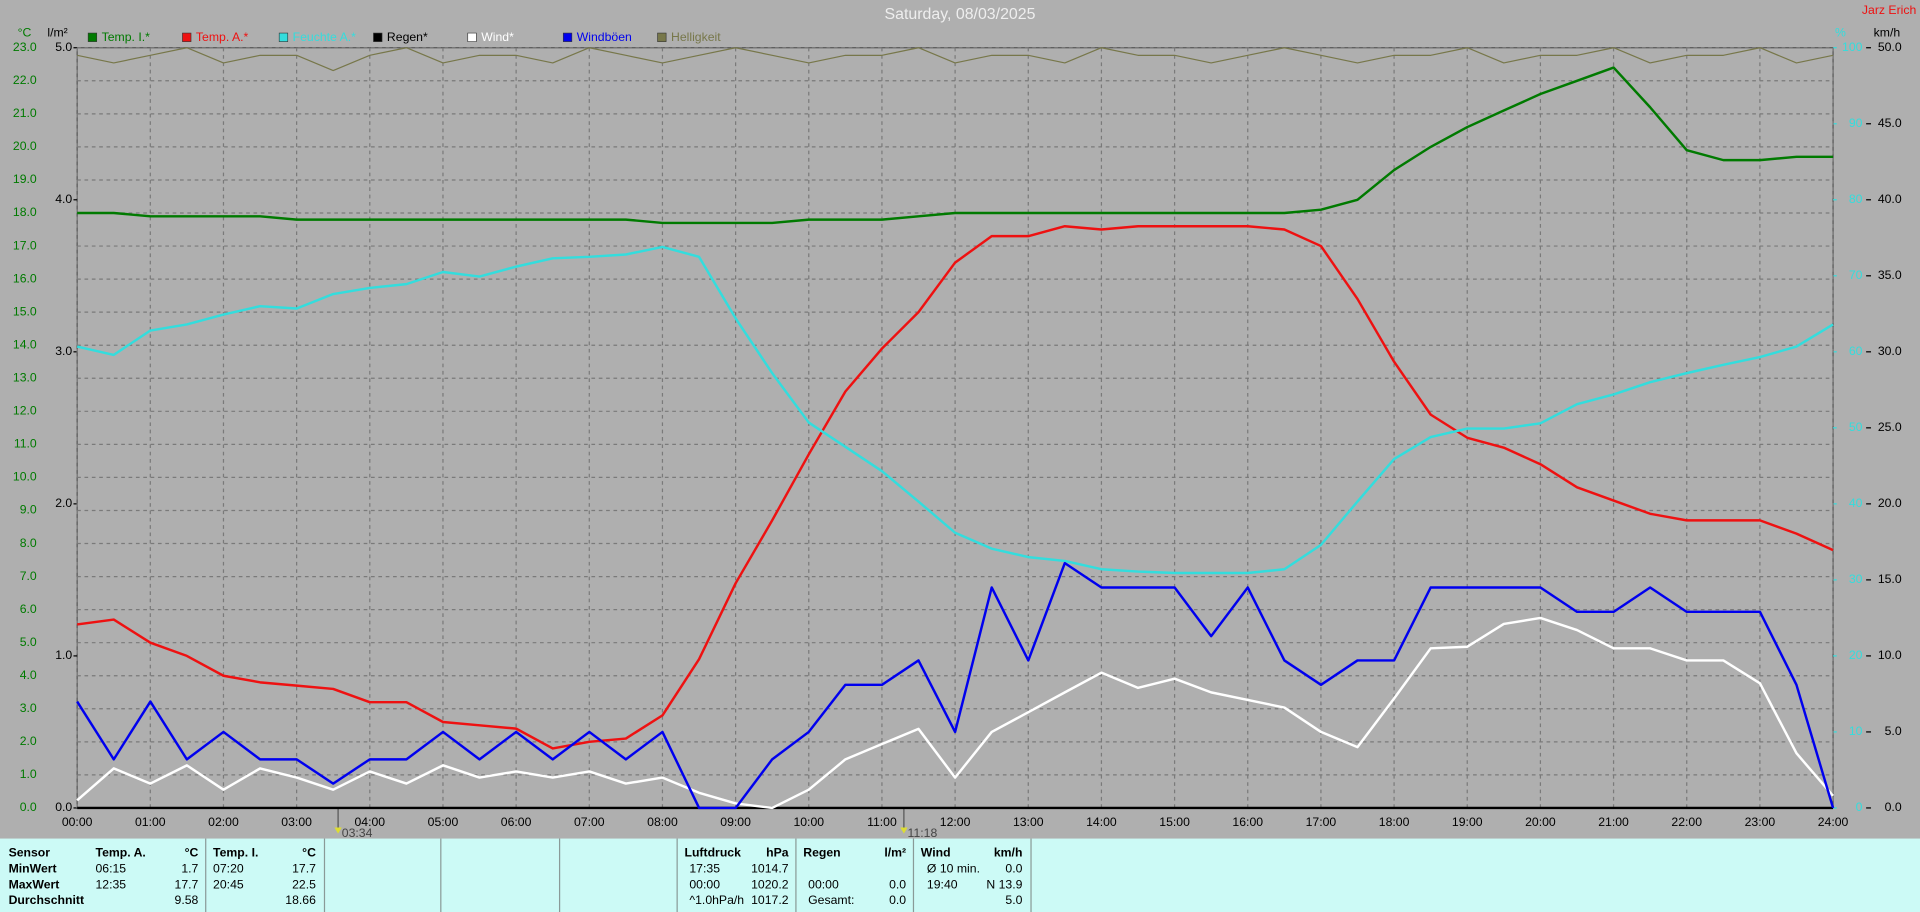 The width and height of the screenshot is (1920, 912). I want to click on x-tick-label: 08:00, so click(662, 822).